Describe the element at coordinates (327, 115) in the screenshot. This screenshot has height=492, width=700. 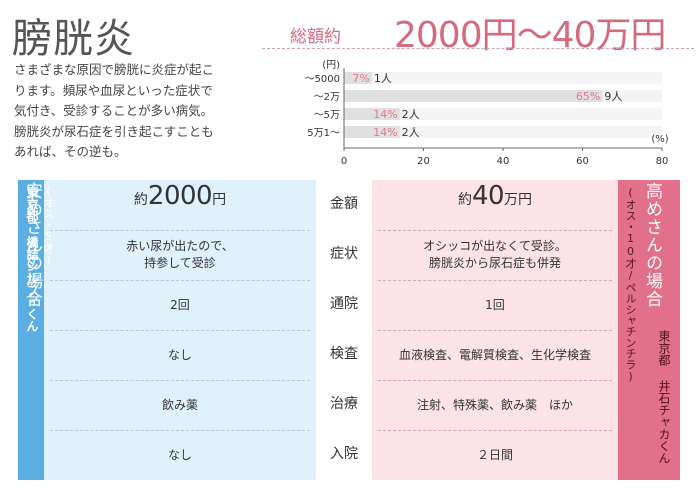
I see `category-label: 〜5万` at that location.